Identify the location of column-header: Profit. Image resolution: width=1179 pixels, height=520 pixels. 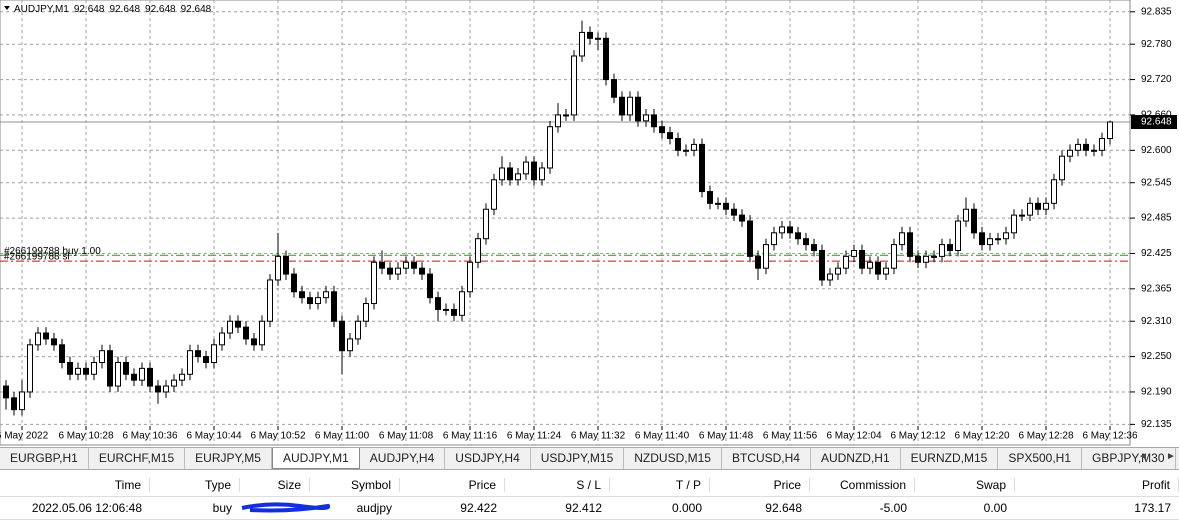
(1097, 485).